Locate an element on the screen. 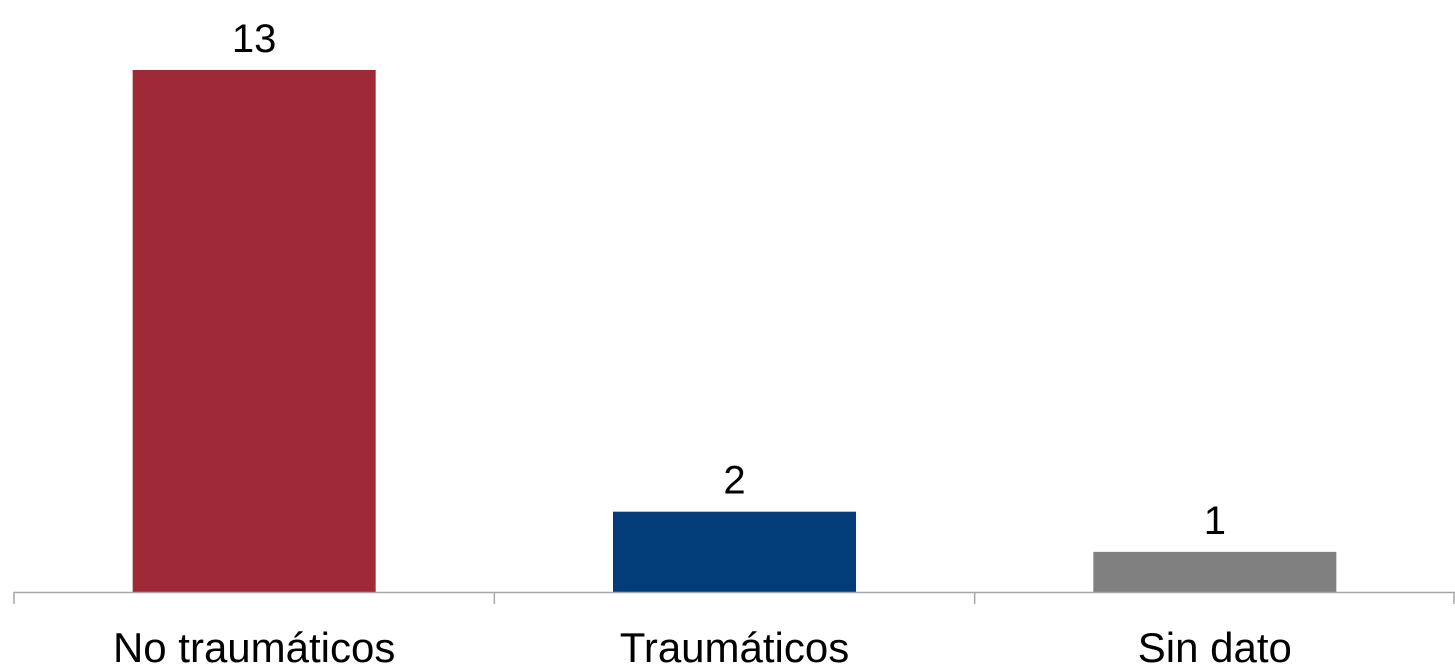 The image size is (1455, 667). x-axis is located at coordinates (734, 597).